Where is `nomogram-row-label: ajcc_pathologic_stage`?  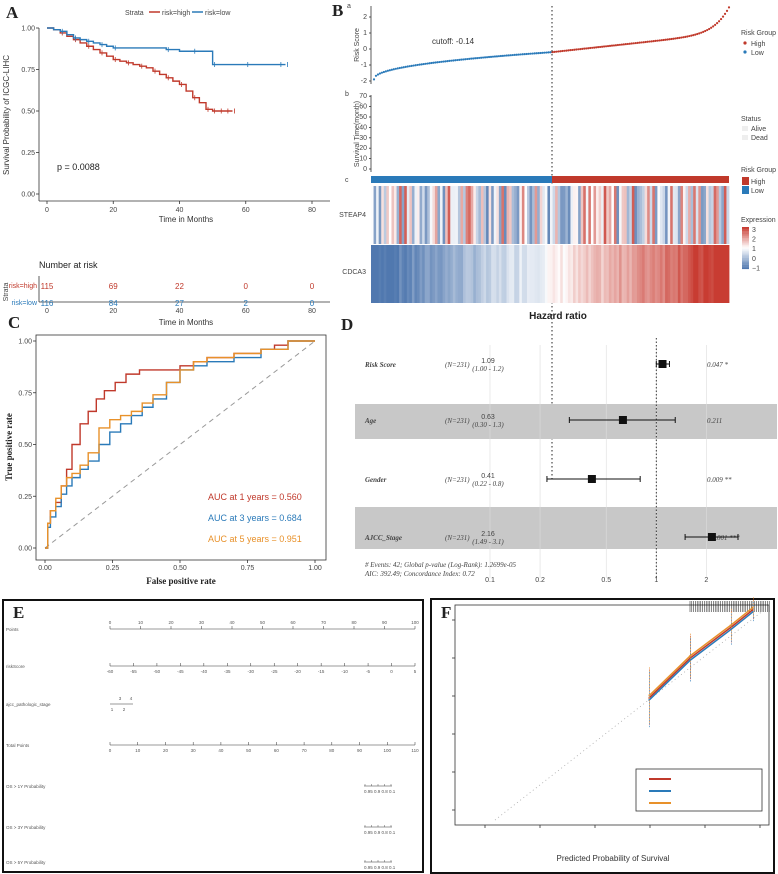
nomogram-row-label: ajcc_pathologic_stage is located at coordinates (28, 704).